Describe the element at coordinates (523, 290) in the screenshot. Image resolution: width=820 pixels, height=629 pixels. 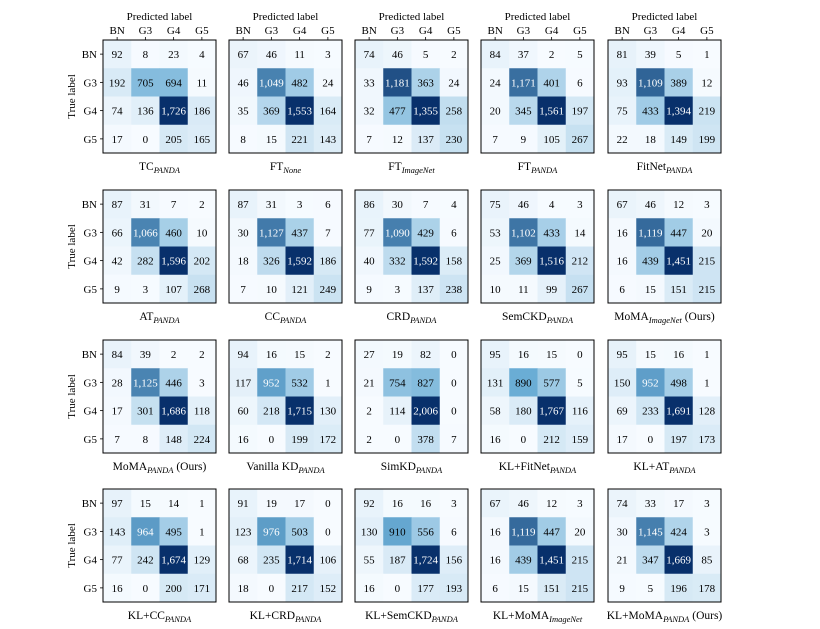
I see `matrix-cell-value: 11` at that location.